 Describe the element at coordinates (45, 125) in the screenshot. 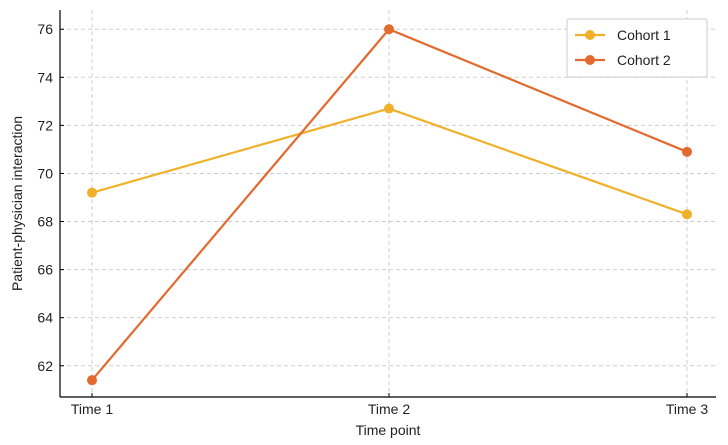

I see `y-tick-label: 72` at that location.